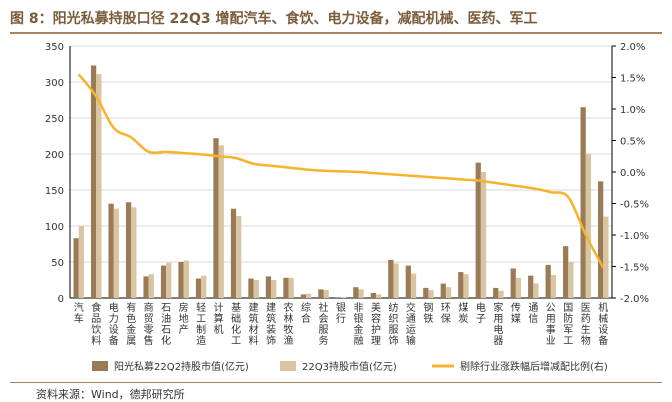 This screenshot has width=672, height=402. I want to click on right-tick-label: 1.0%, so click(632, 110).